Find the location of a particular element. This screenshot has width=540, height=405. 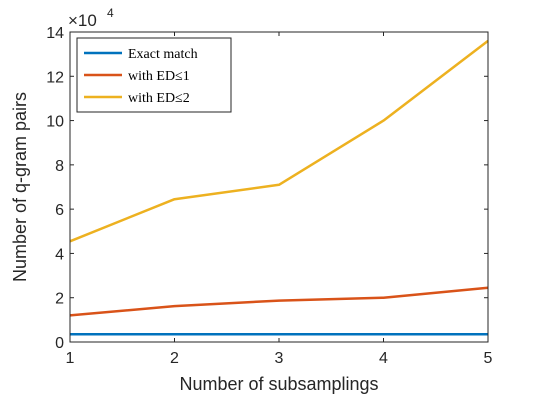

y-tick-label: 2 is located at coordinates (59, 299).